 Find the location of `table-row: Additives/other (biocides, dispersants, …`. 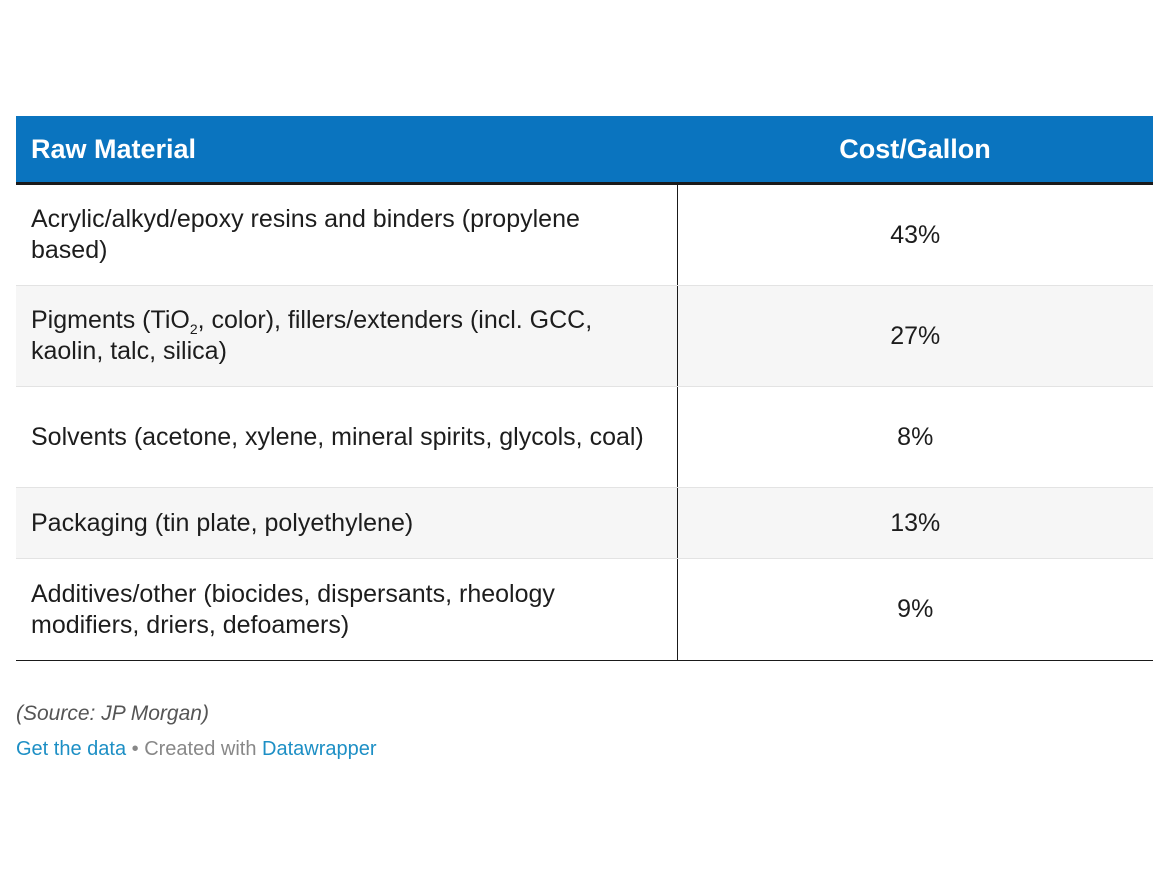

table-row: Additives/other (biocides, dispersants, … is located at coordinates (584, 609).